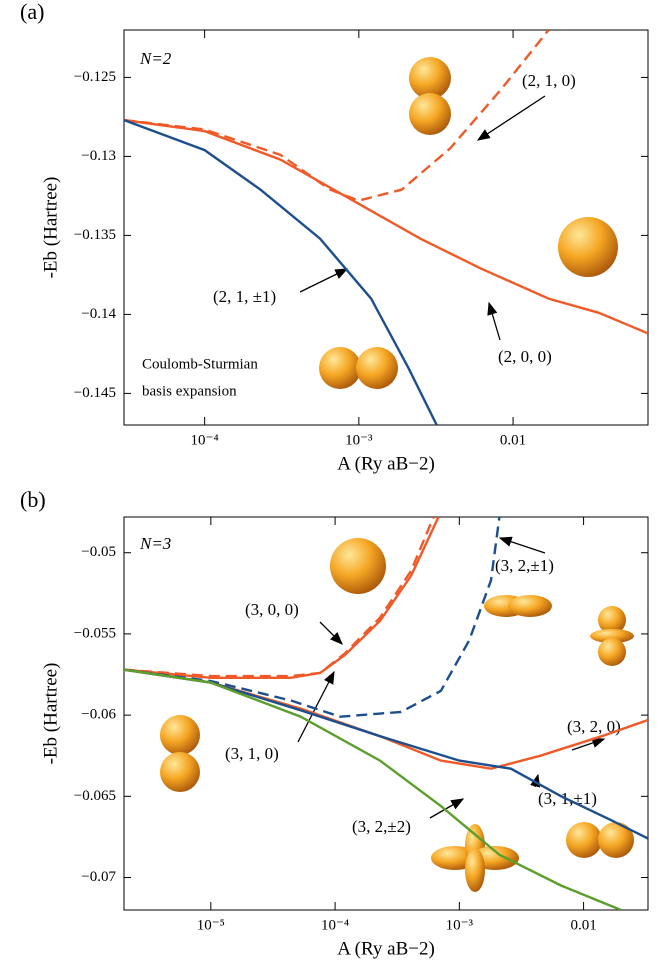 This screenshot has height=973, width=670. What do you see at coordinates (549, 80) in the screenshot?
I see `series-label: (2, 1, 0)` at bounding box center [549, 80].